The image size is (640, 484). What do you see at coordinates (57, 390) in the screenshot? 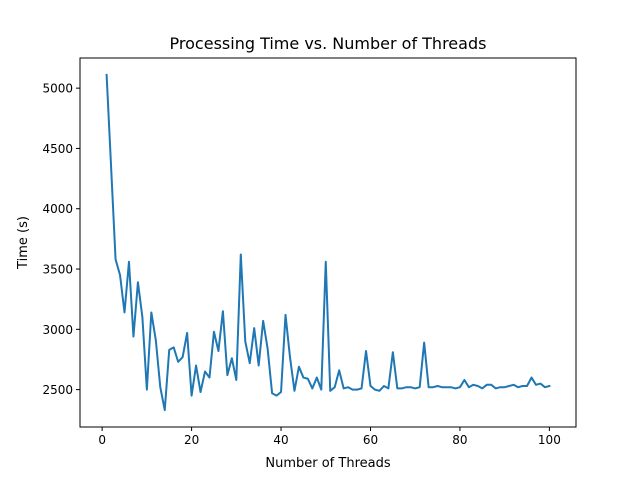
I see `y-tick-label: 2500` at bounding box center [57, 390].